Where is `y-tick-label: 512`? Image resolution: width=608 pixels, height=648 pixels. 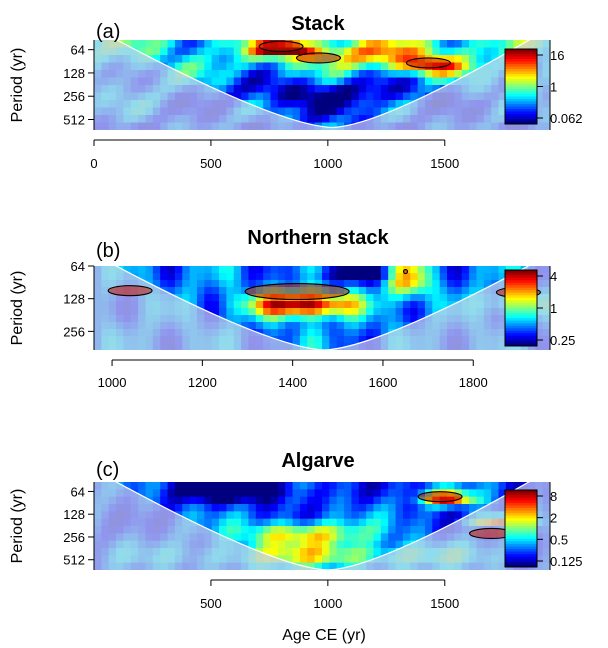
y-tick-label: 512 is located at coordinates (74, 119).